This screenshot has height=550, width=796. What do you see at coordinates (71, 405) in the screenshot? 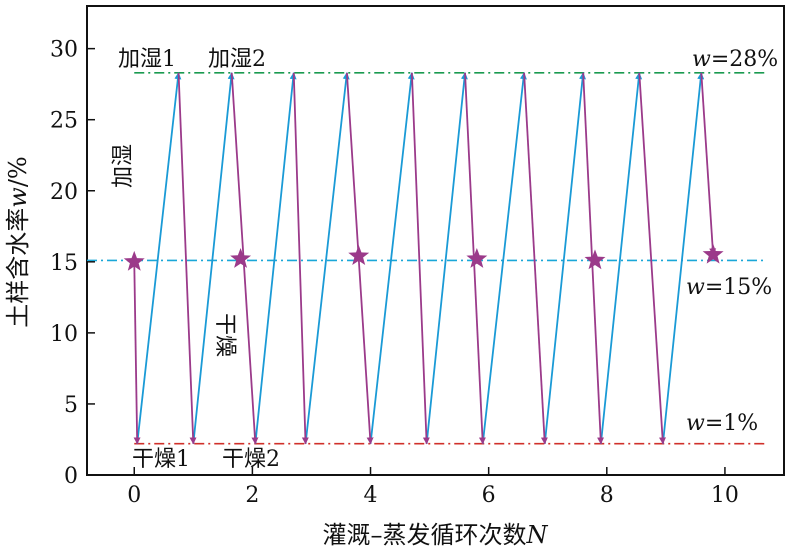
I see `y-tick-label: 5` at bounding box center [71, 405].